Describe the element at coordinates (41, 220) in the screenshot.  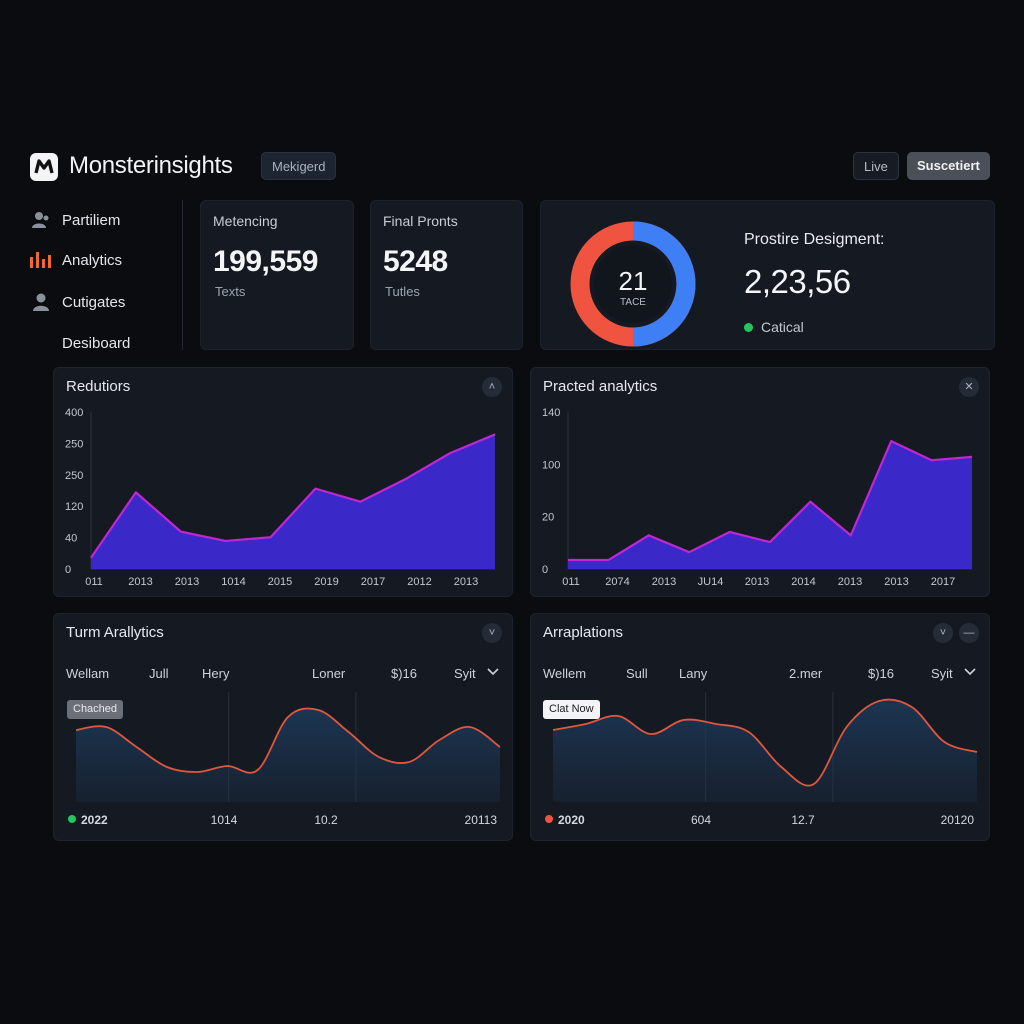
I see `users-icon` at that location.